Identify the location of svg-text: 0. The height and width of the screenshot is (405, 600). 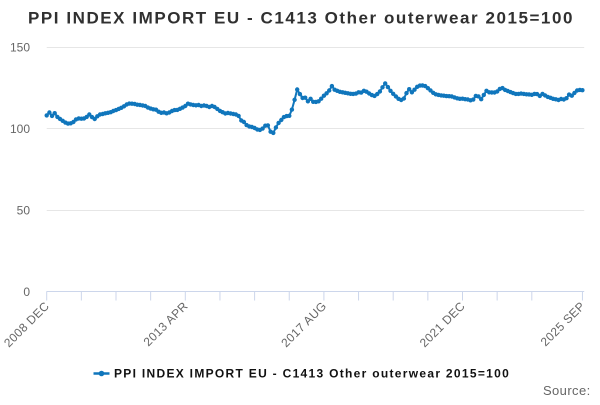
(26, 292).